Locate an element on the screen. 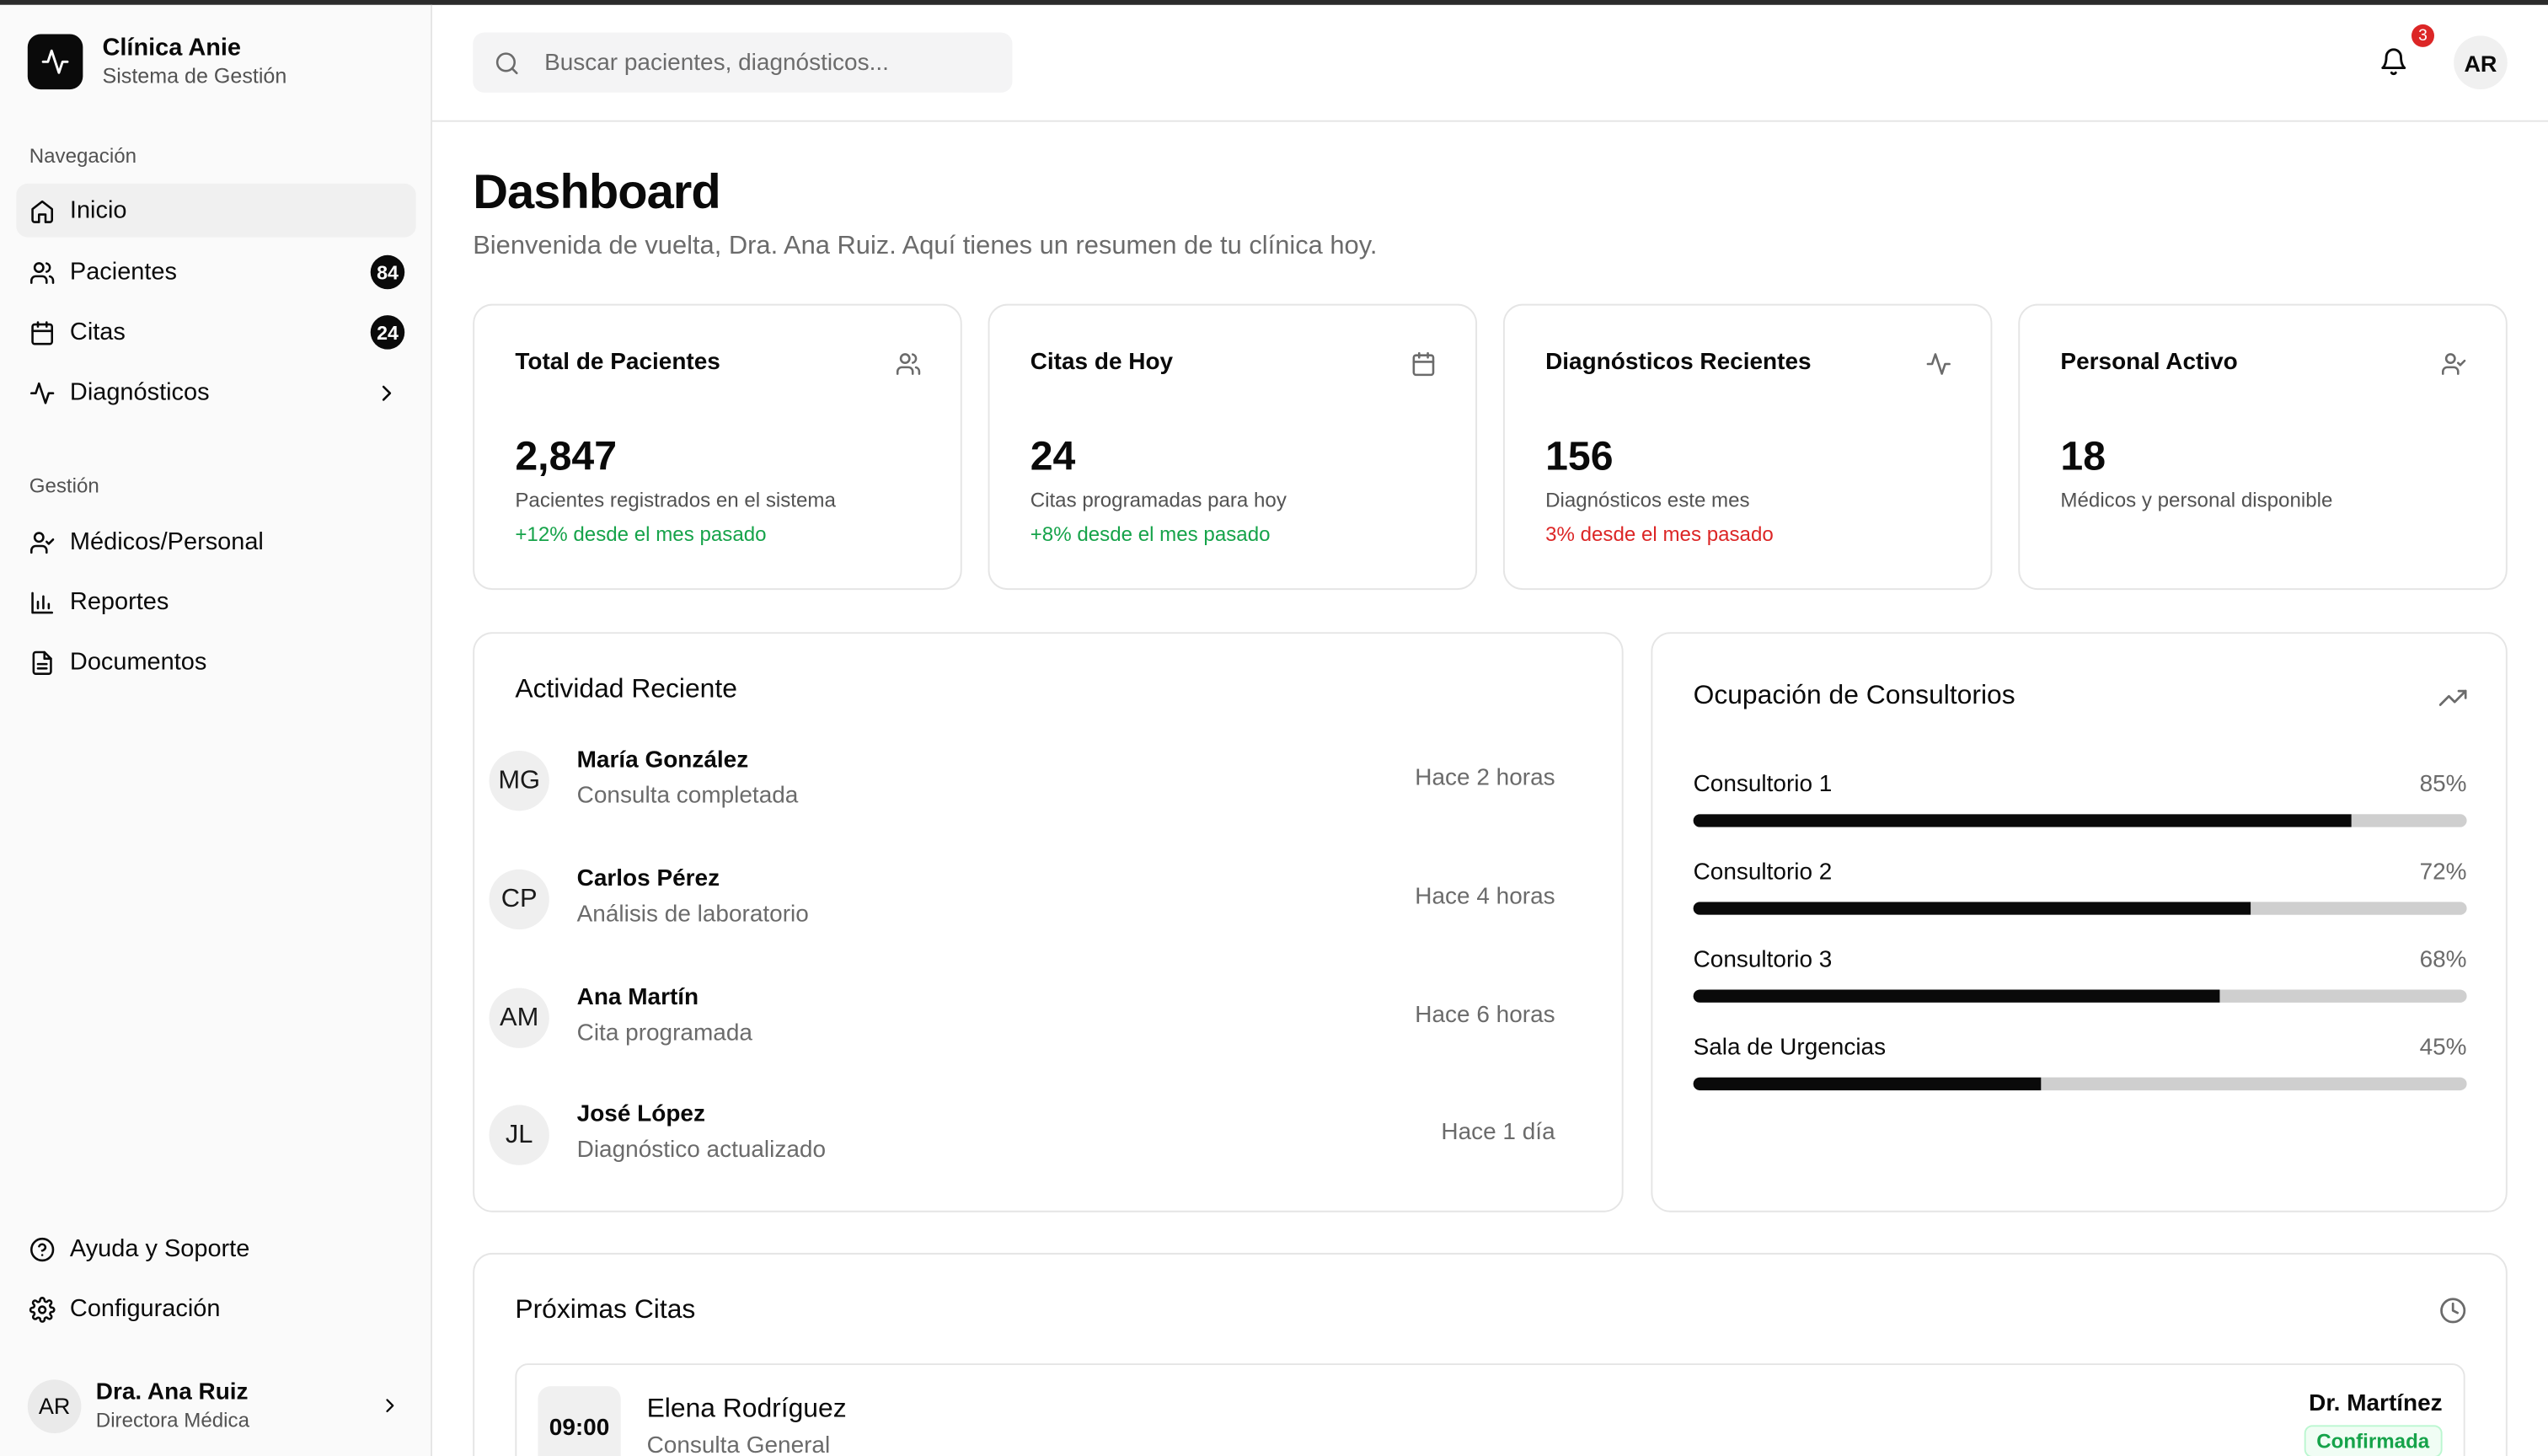 The height and width of the screenshot is (1456, 2548). section-title: Actividad Reciente is located at coordinates (626, 689).